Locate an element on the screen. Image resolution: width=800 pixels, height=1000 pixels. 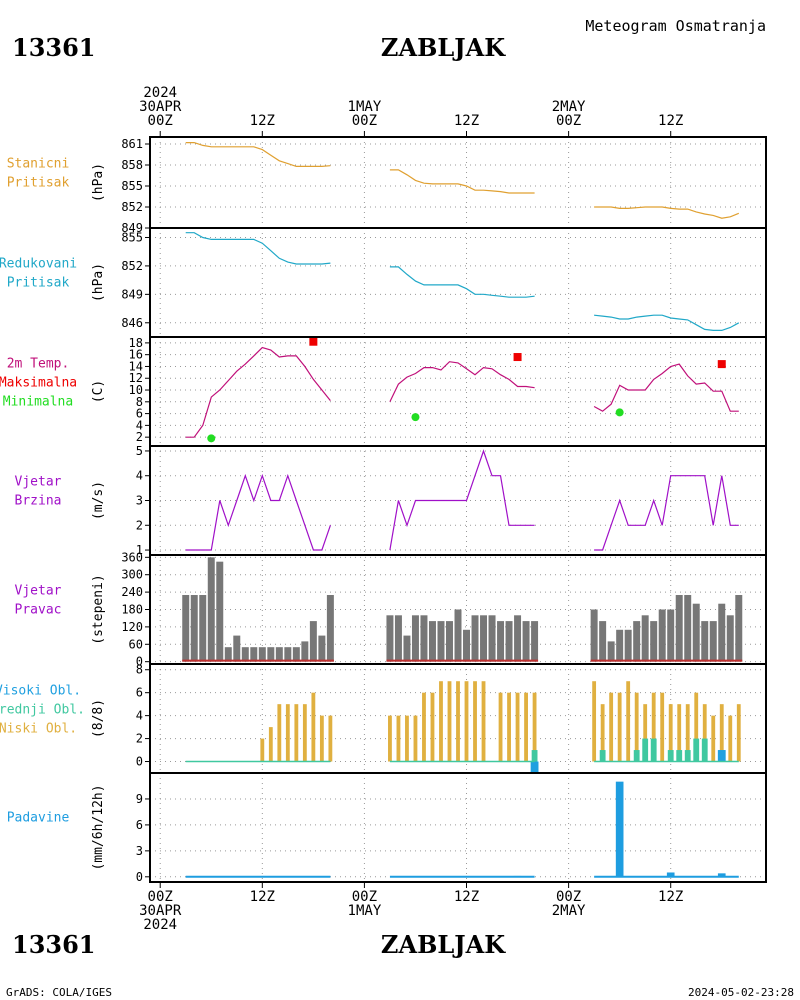
panel-label: Pravac is located at coordinates (38, 610).